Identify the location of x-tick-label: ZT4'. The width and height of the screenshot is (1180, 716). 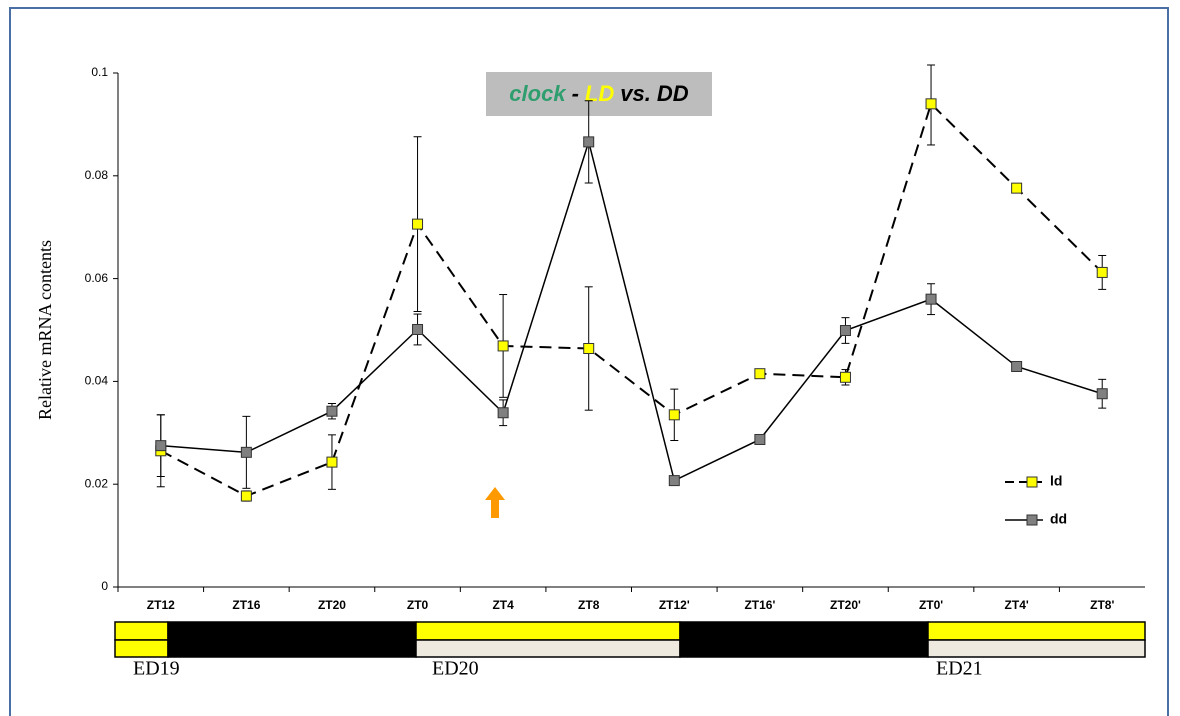
(1017, 605).